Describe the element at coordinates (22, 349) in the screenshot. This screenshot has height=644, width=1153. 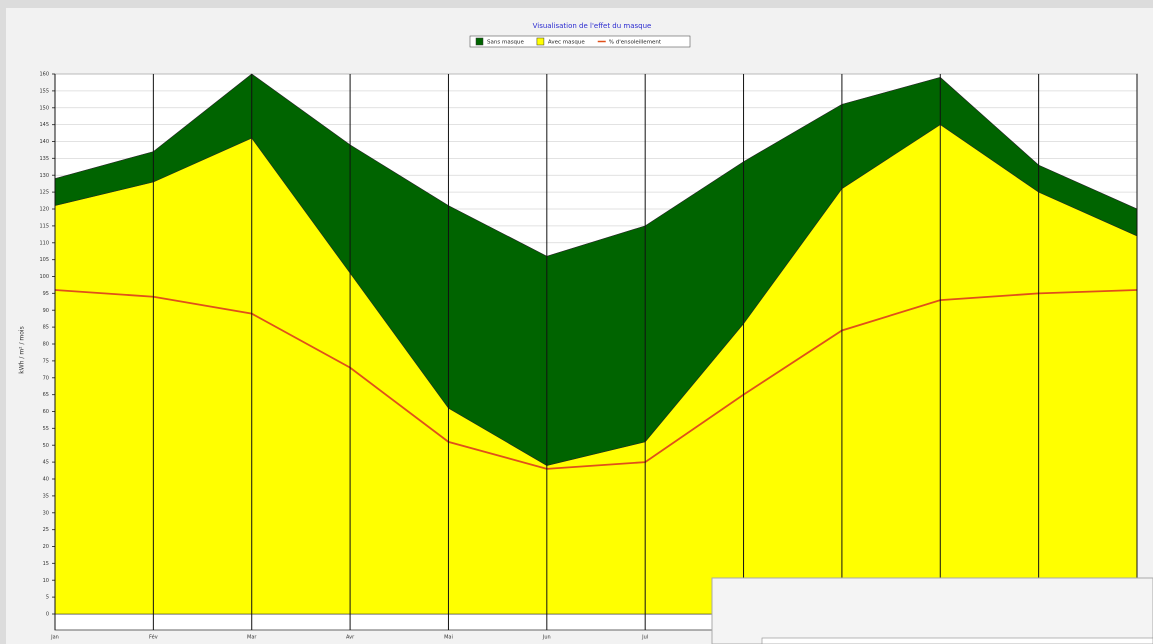
I see `y-axis-label: kWh / m² / mois` at that location.